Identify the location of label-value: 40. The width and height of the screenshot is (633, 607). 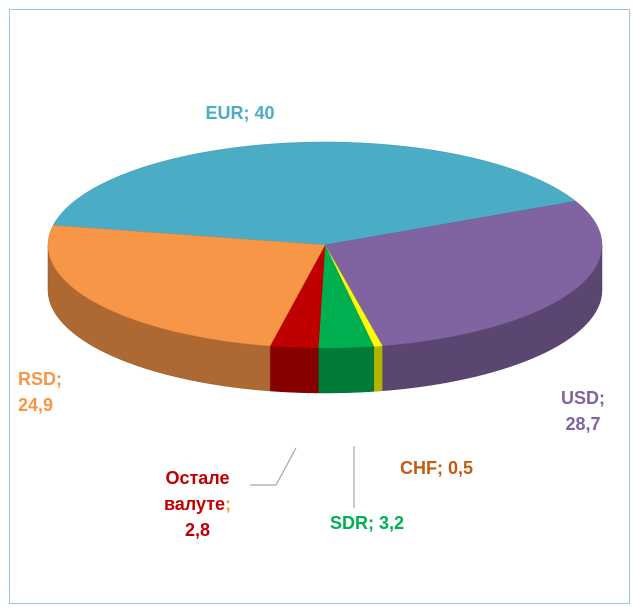
(264, 113).